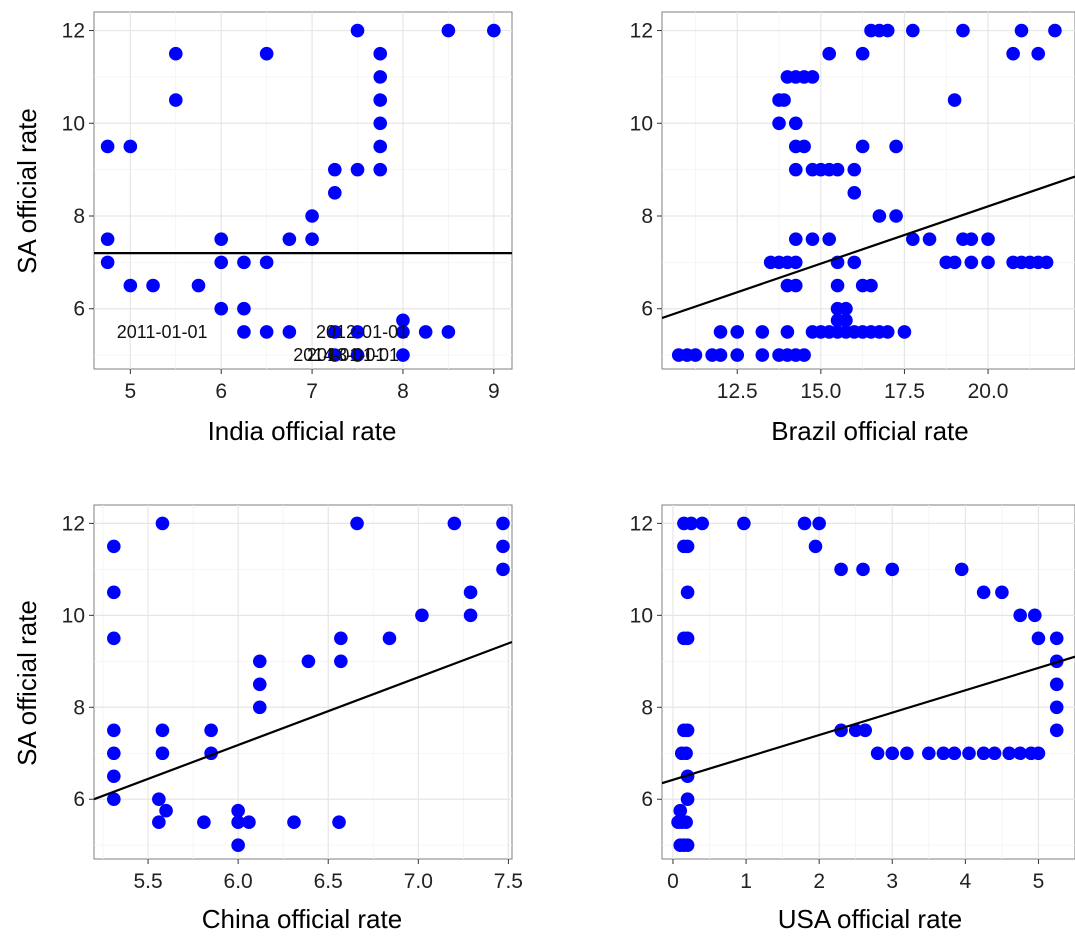 This screenshot has width=1075, height=936. I want to click on x-tick-label: 6.5, so click(328, 881).